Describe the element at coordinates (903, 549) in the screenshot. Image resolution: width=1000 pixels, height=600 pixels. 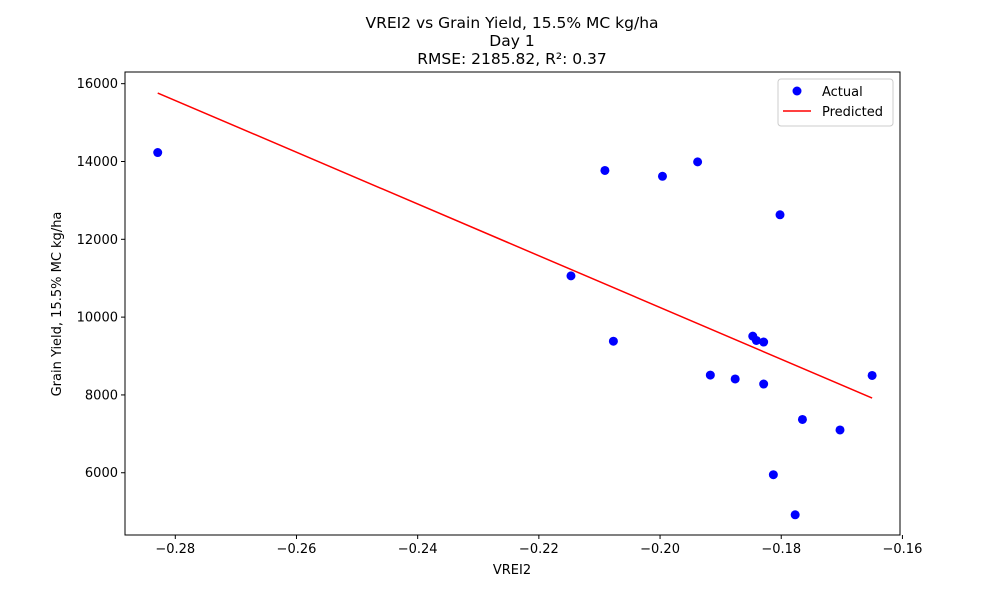
I see `x-tick-label: −0.16` at that location.